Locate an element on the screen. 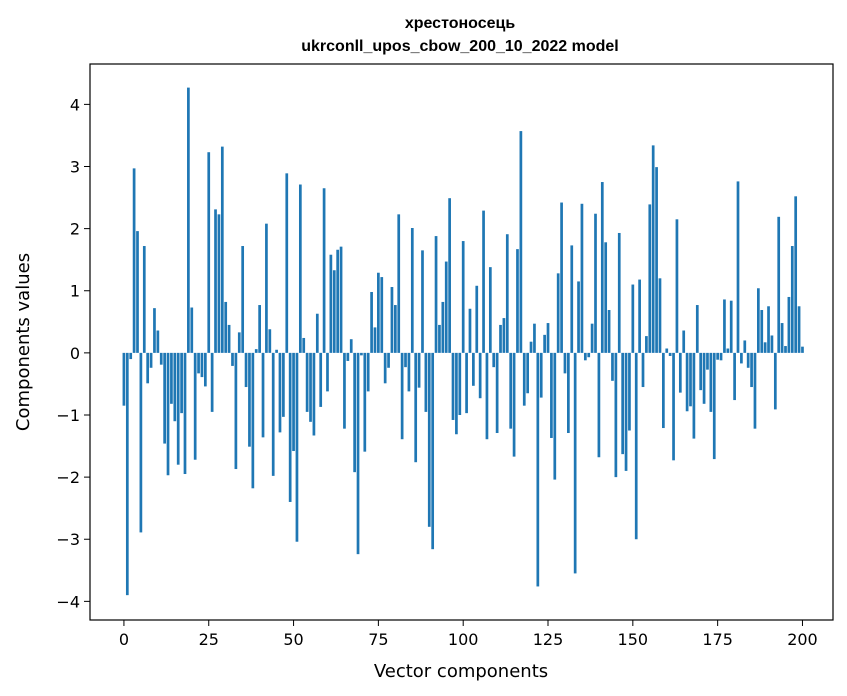 Image resolution: width=847 pixels, height=696 pixels. x-tick-label: 200 is located at coordinates (802, 639).